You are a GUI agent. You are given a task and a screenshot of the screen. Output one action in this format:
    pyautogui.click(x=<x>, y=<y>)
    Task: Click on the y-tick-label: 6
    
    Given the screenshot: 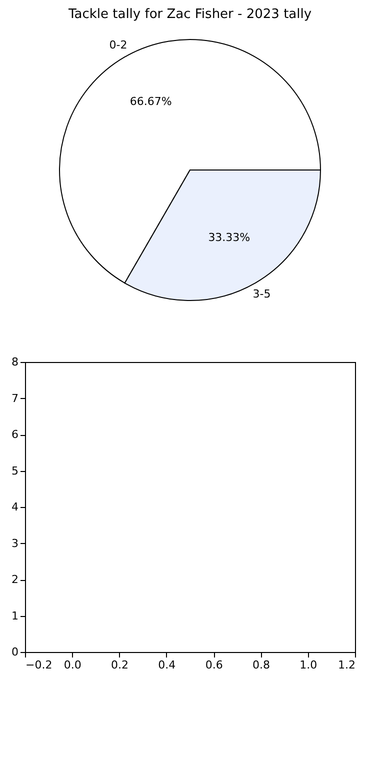 What is the action you would take?
    pyautogui.click(x=15, y=434)
    